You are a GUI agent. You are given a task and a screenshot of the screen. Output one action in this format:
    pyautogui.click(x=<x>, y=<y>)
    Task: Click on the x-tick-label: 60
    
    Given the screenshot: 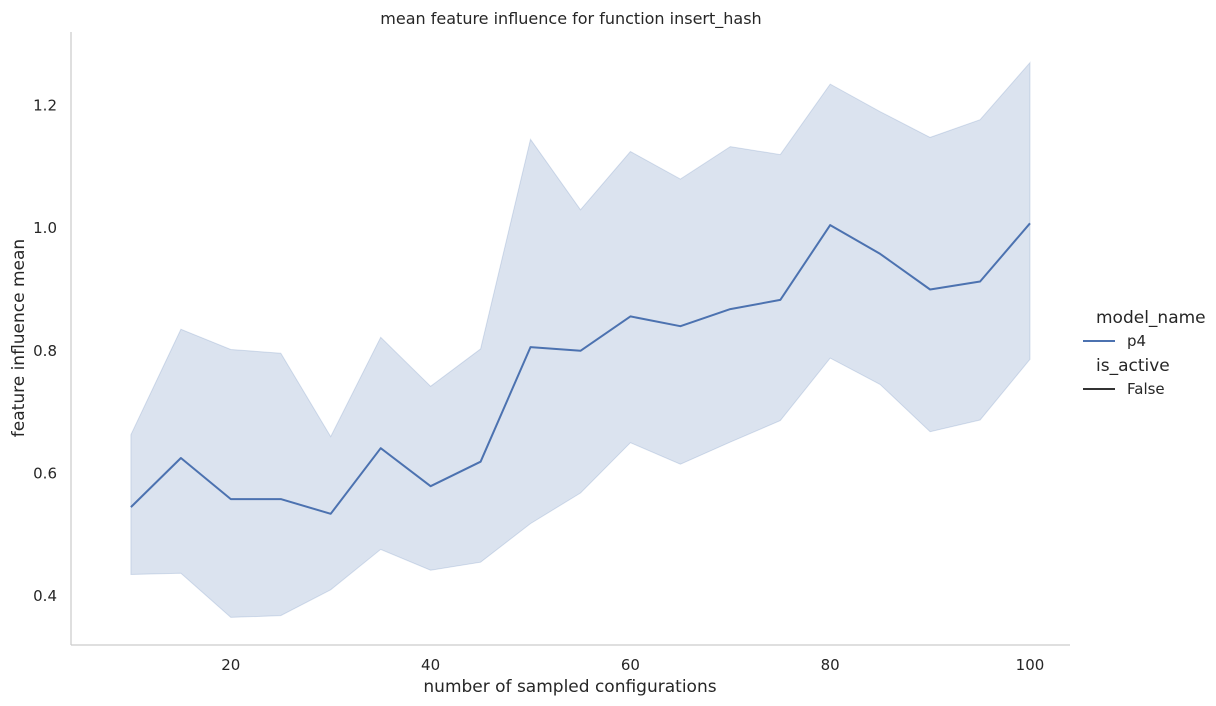 What is the action you would take?
    pyautogui.click(x=630, y=665)
    